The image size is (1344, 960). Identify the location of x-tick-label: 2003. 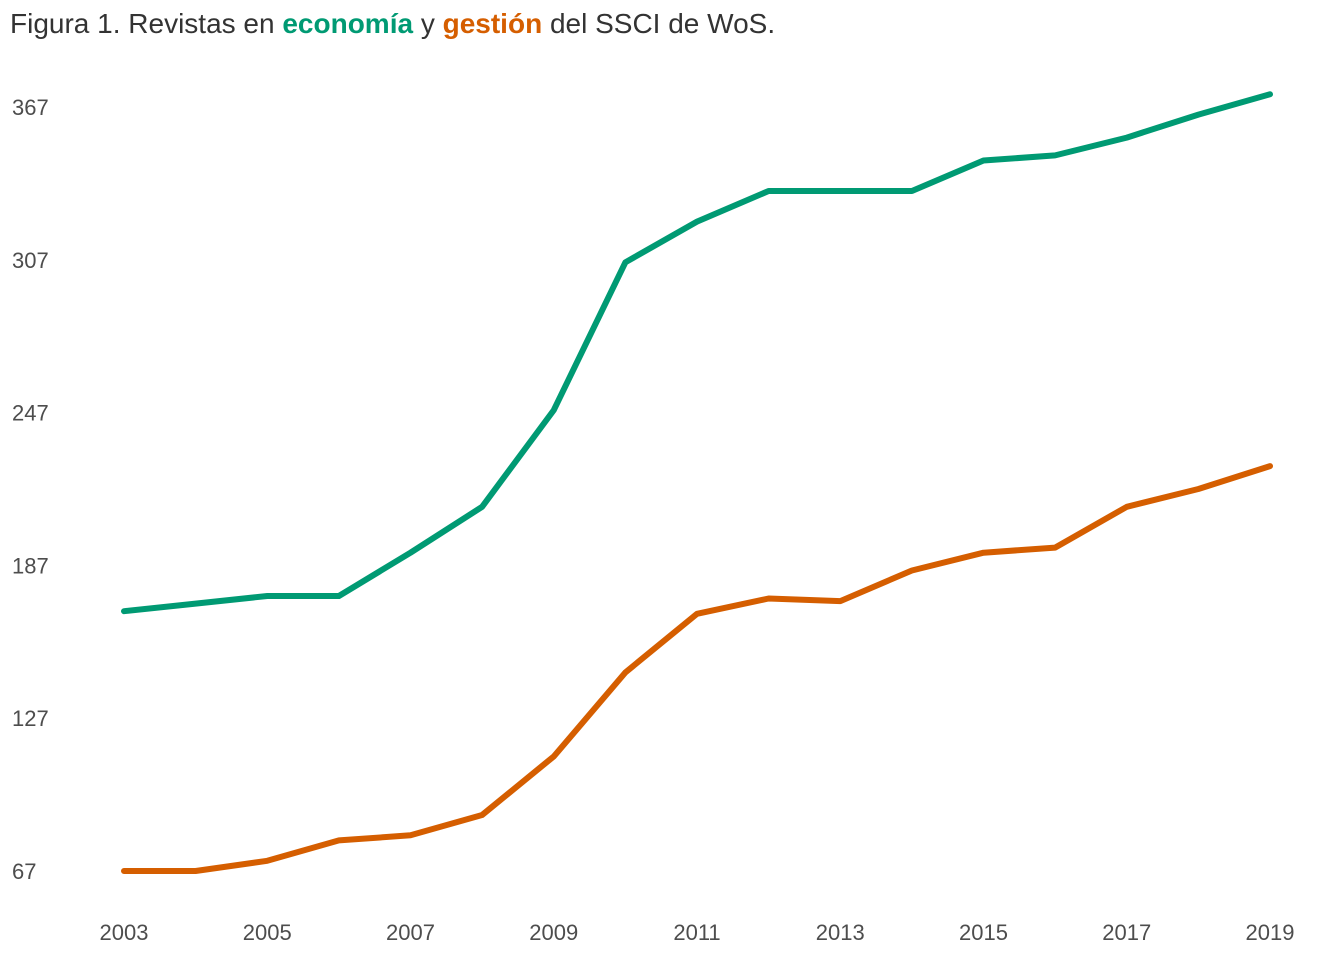
(124, 932).